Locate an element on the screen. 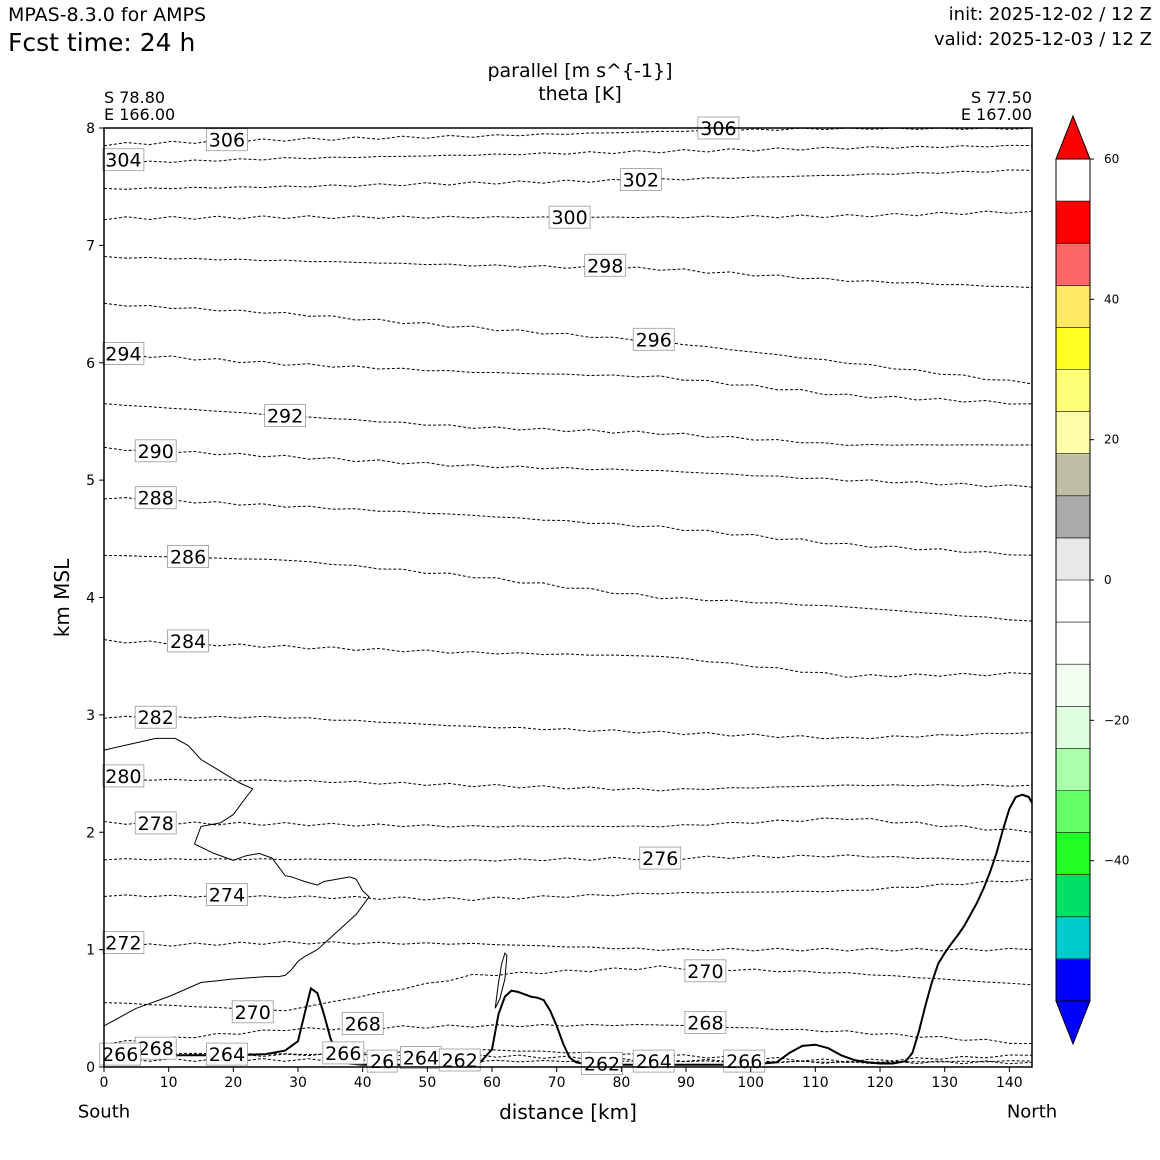  start-latitude: S 78.80 is located at coordinates (135, 97).